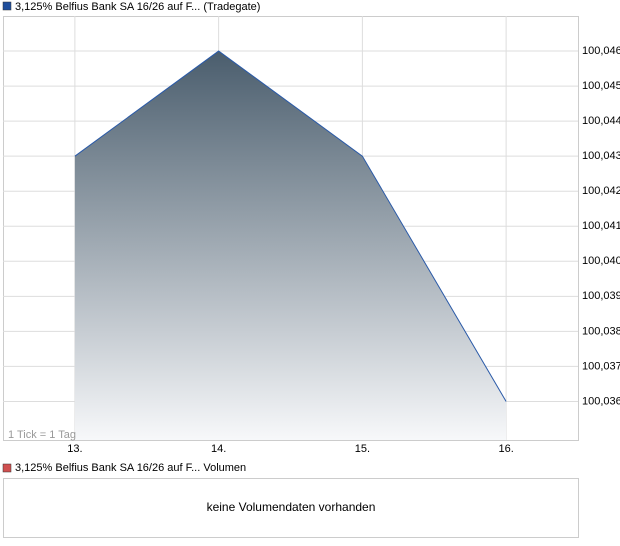  I want to click on y-tick-label: 100,036, so click(601, 401).